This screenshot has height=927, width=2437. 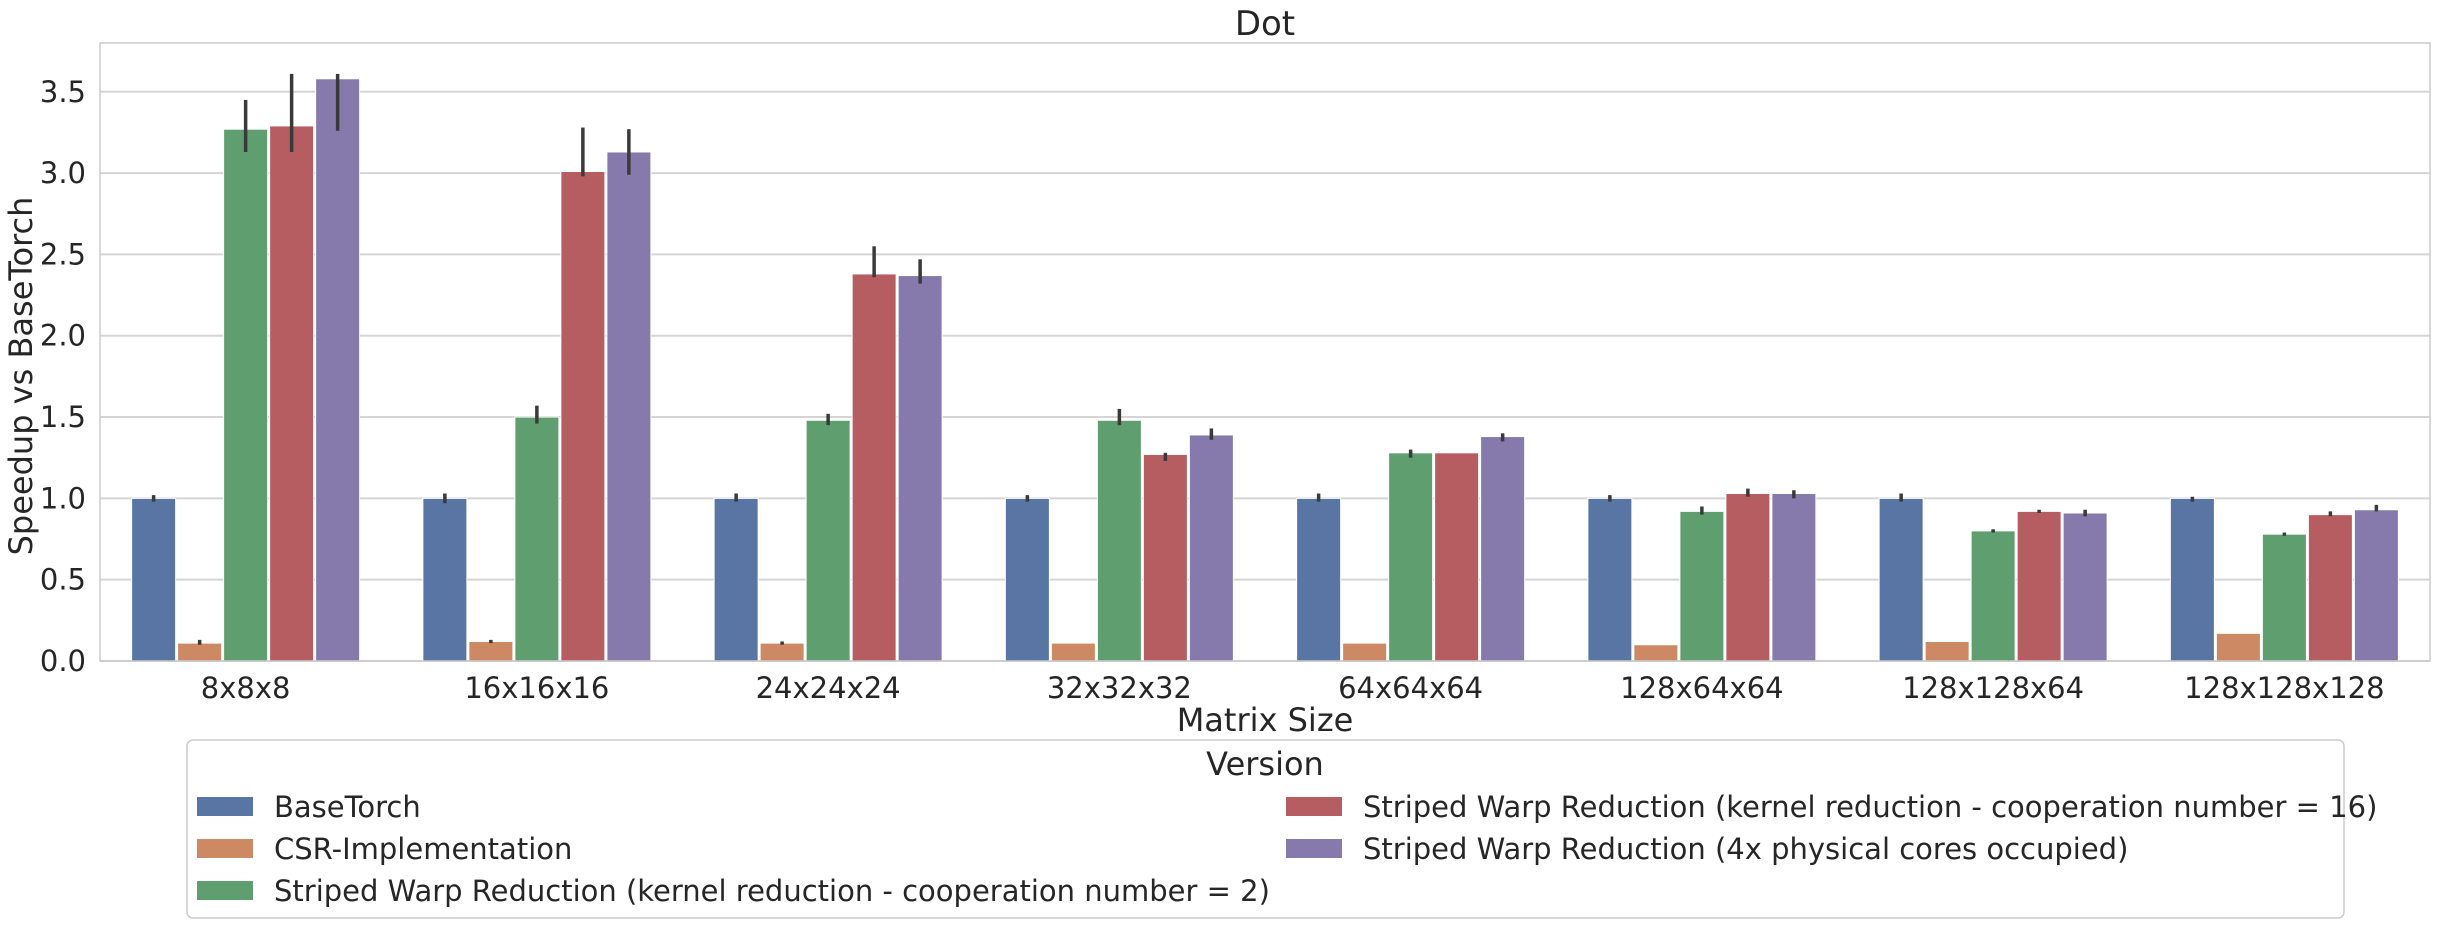 What do you see at coordinates (63, 92) in the screenshot?
I see `y-tick-label: 3.5` at bounding box center [63, 92].